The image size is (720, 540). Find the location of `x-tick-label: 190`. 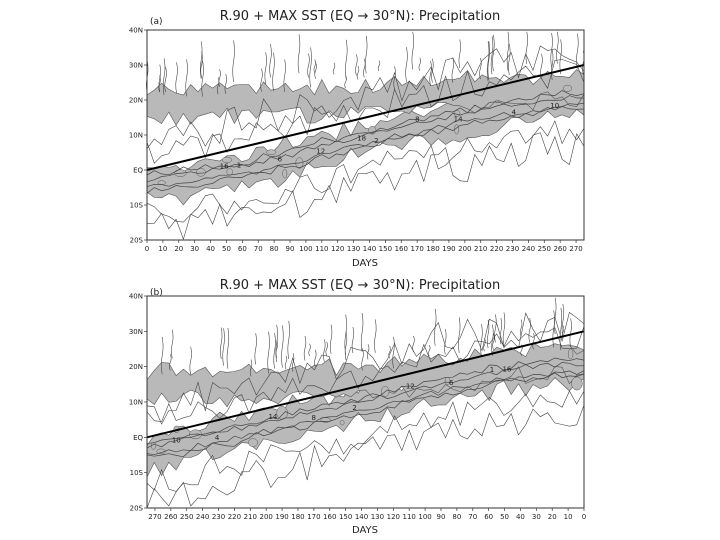

x-tick-label: 190 is located at coordinates (448, 249).